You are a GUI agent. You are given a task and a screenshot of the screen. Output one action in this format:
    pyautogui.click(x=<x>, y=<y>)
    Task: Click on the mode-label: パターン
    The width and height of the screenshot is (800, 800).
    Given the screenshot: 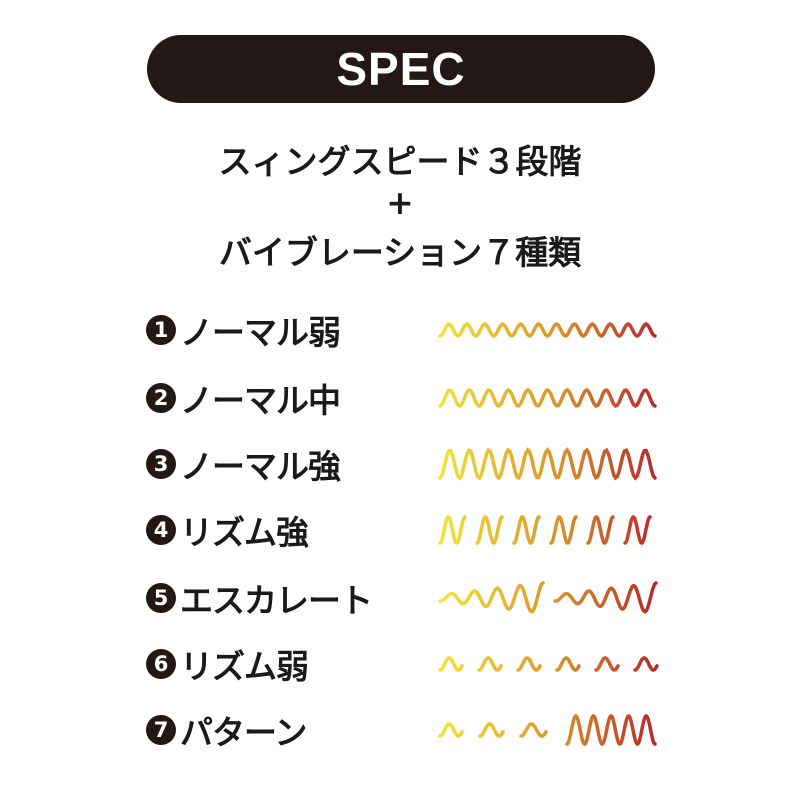 What is the action you would take?
    pyautogui.click(x=243, y=732)
    